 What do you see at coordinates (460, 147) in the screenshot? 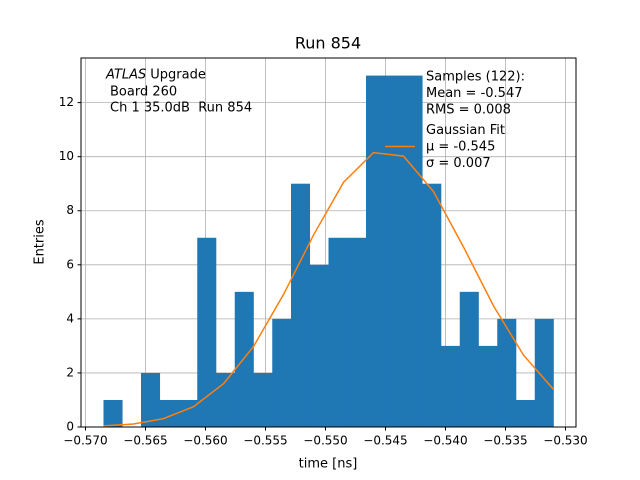
I see `legend-stat: μ = -0.545` at bounding box center [460, 147].